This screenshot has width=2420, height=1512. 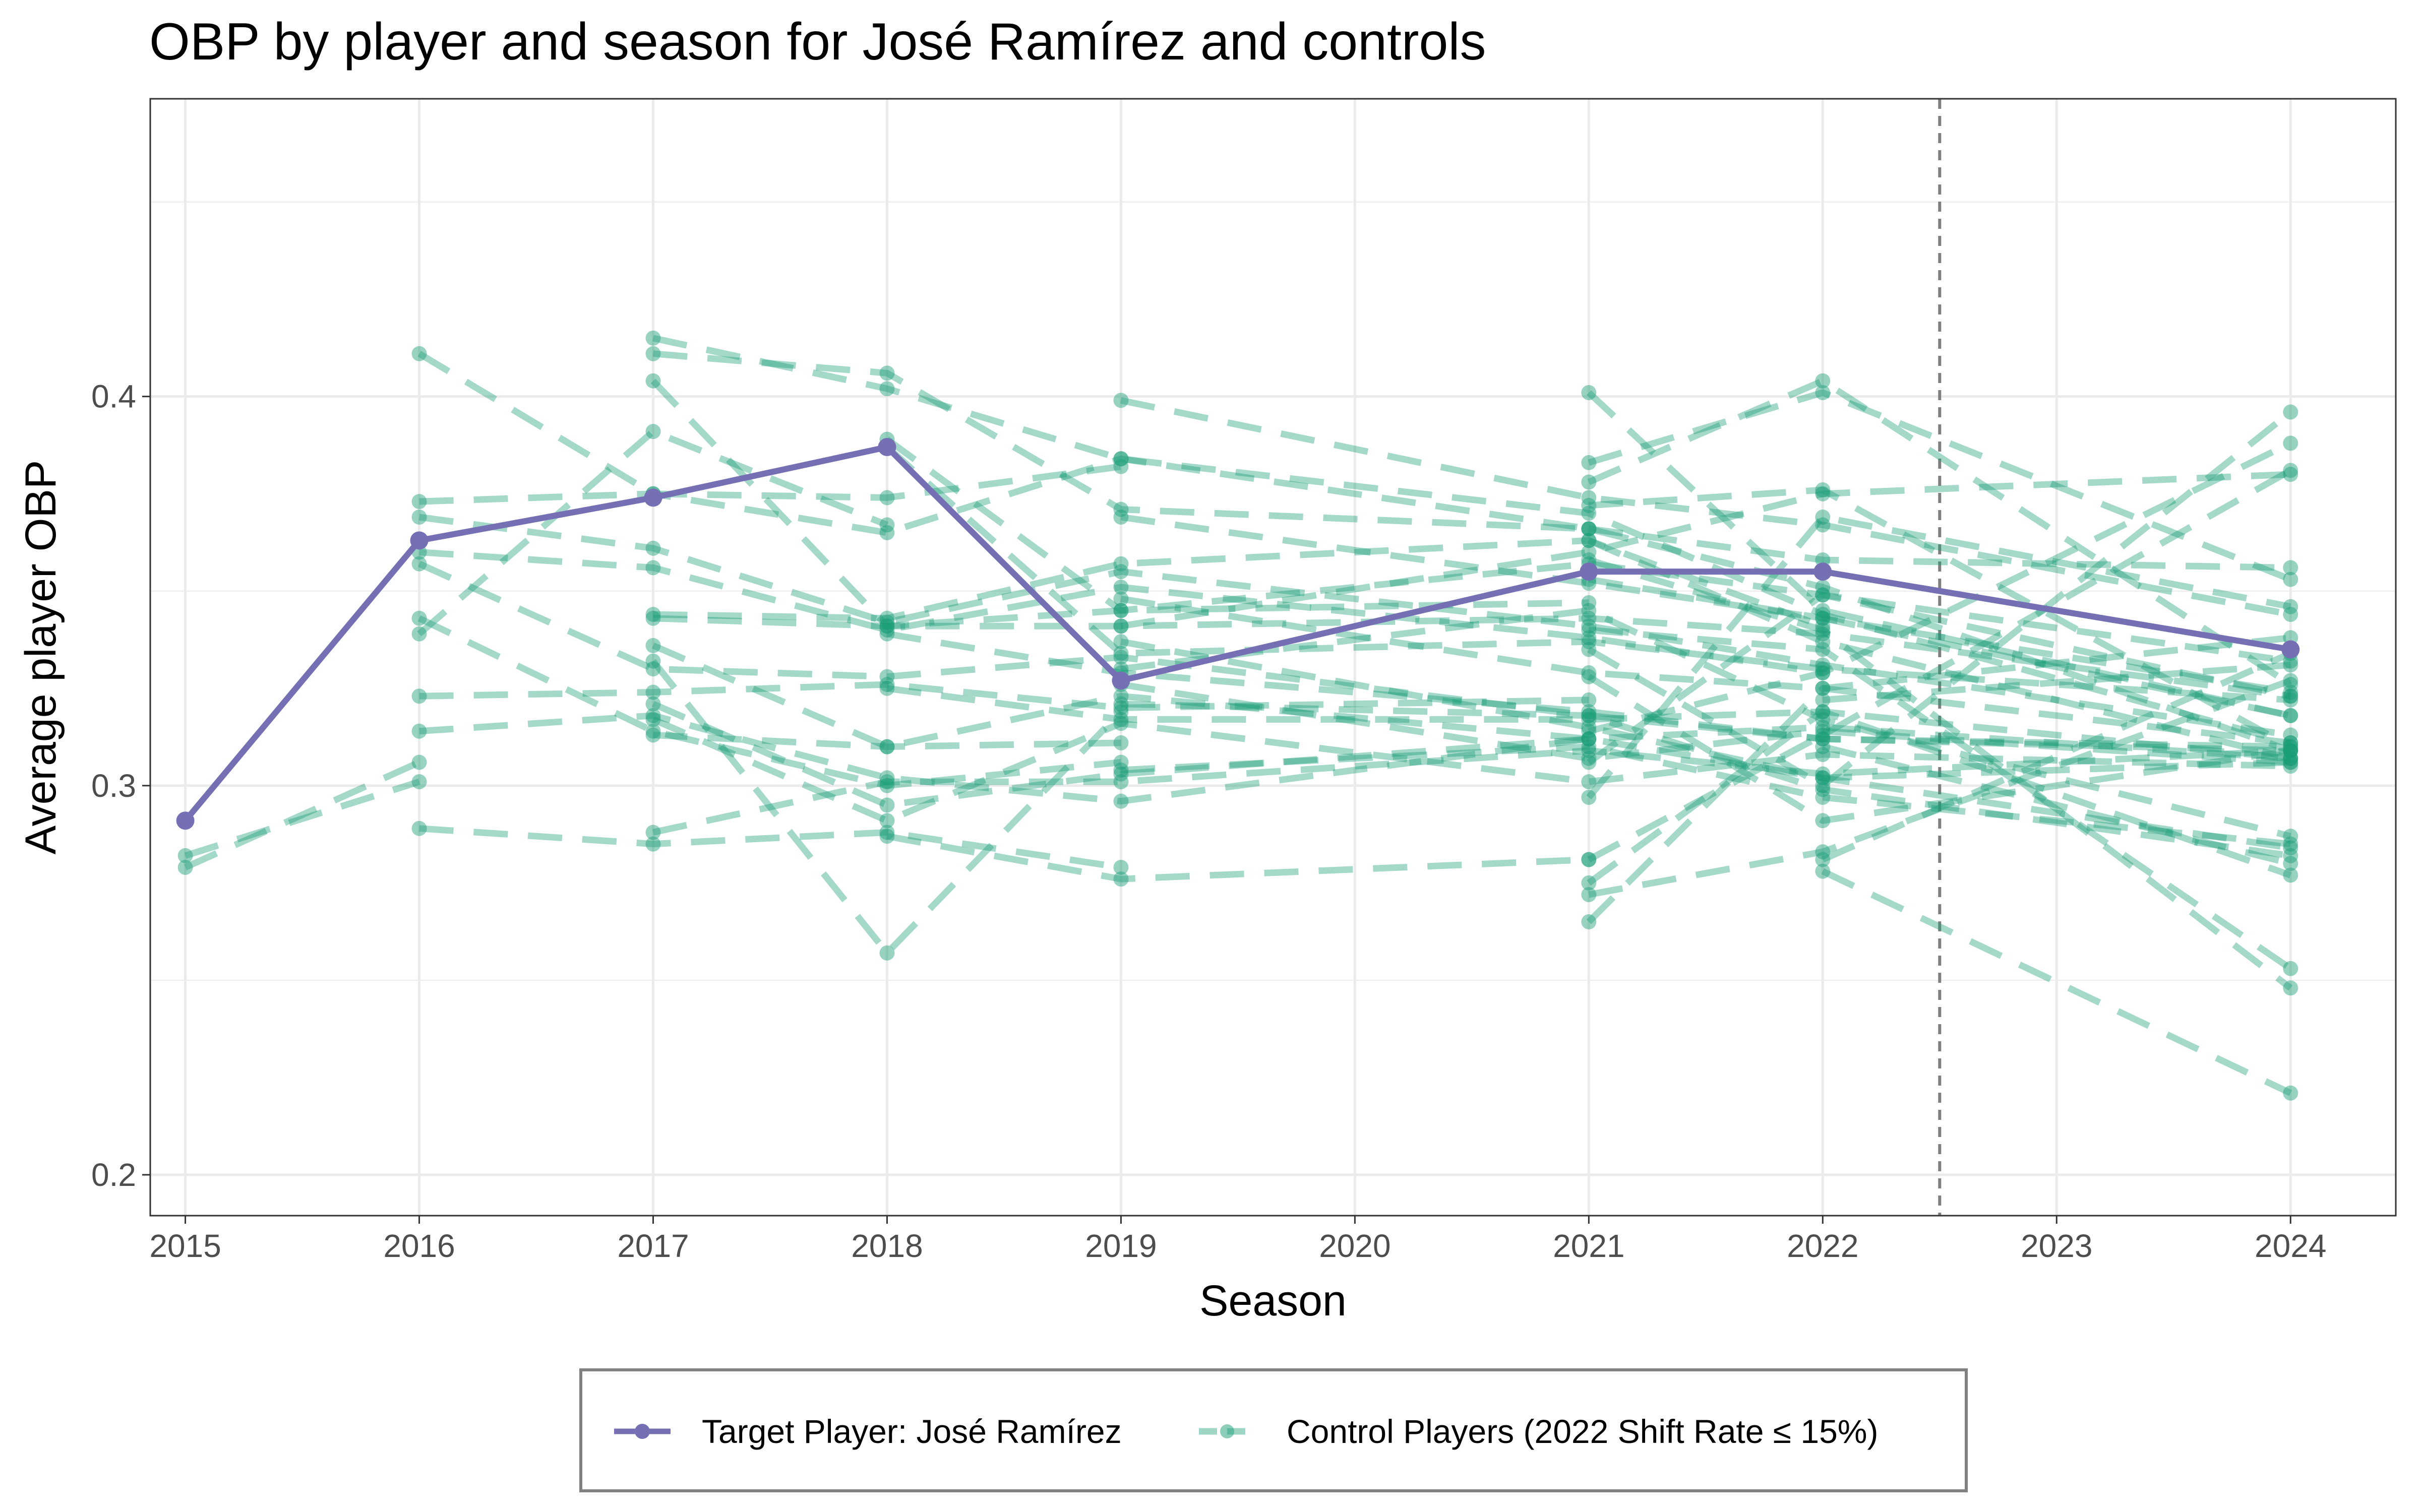 I want to click on x-tick-label: 2015, so click(x=185, y=1246).